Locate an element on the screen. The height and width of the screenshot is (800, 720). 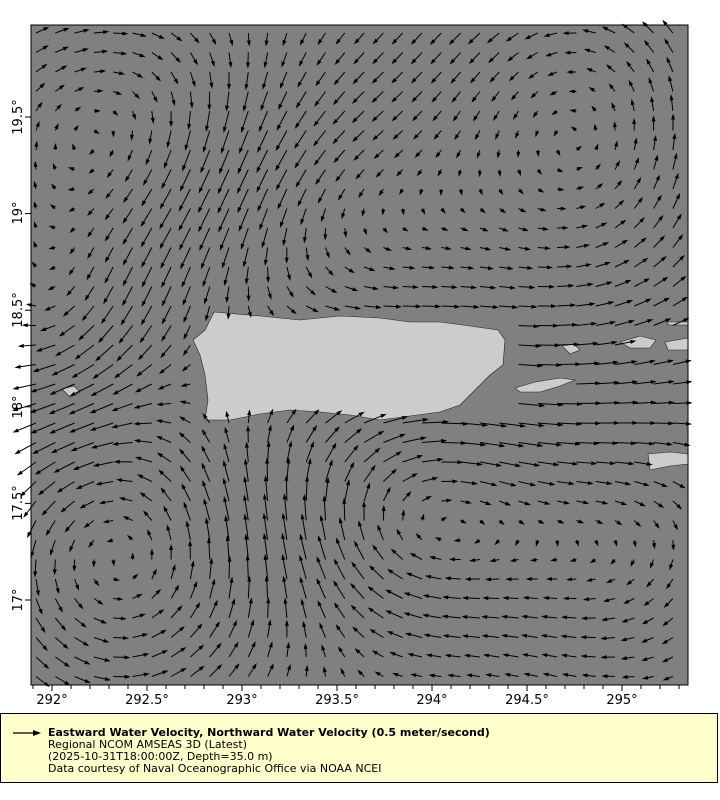
land-puerto-rico is located at coordinates (349, 366).